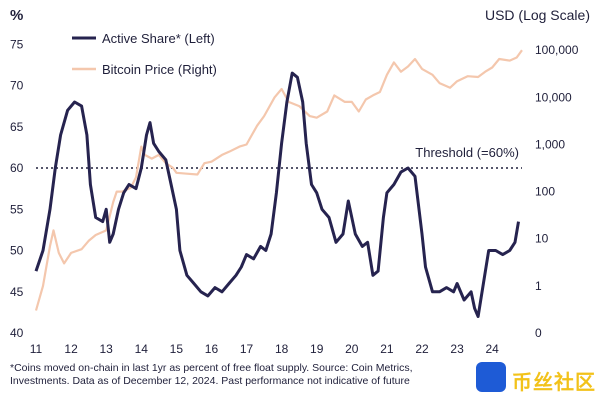  Describe the element at coordinates (71, 349) in the screenshot. I see `x-tick: 12` at that location.